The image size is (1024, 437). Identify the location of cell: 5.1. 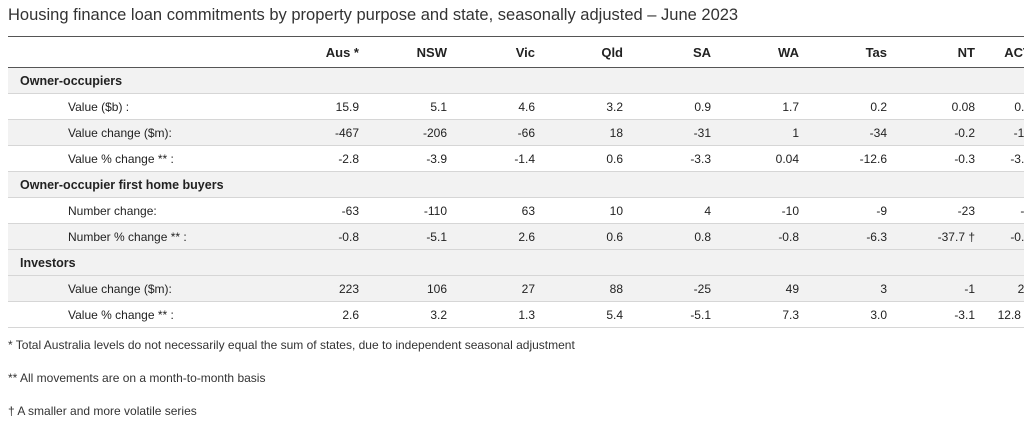
(416, 106).